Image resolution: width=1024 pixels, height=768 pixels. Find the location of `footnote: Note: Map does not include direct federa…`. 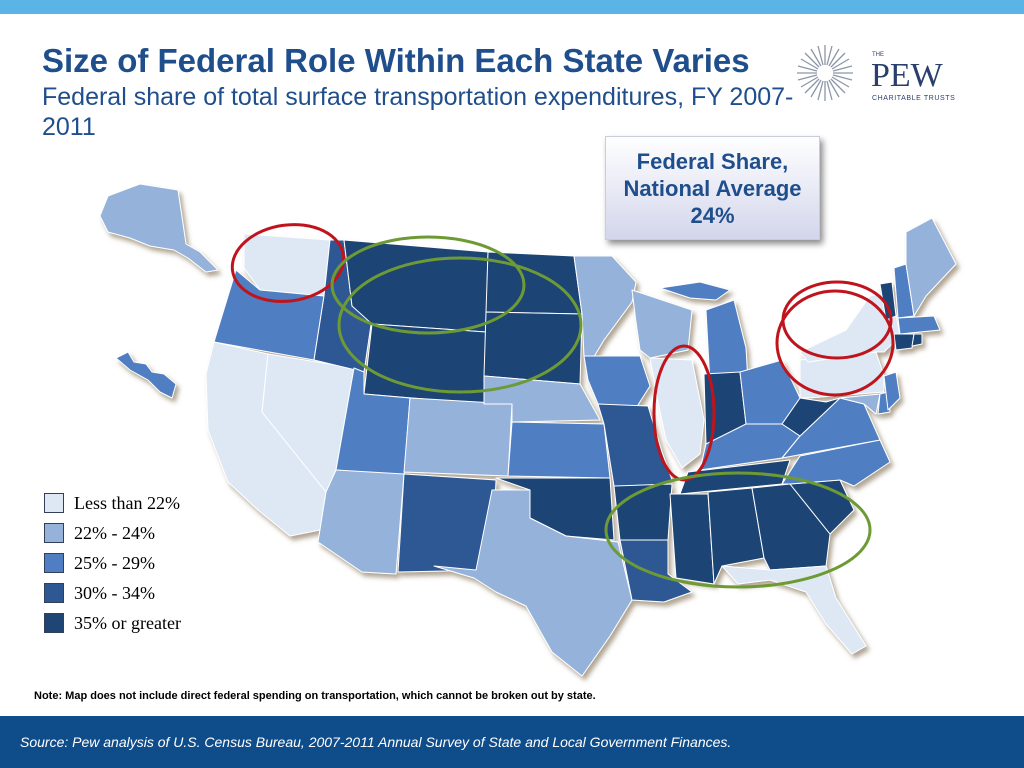

footnote: Note: Map does not include direct federa… is located at coordinates (315, 696).